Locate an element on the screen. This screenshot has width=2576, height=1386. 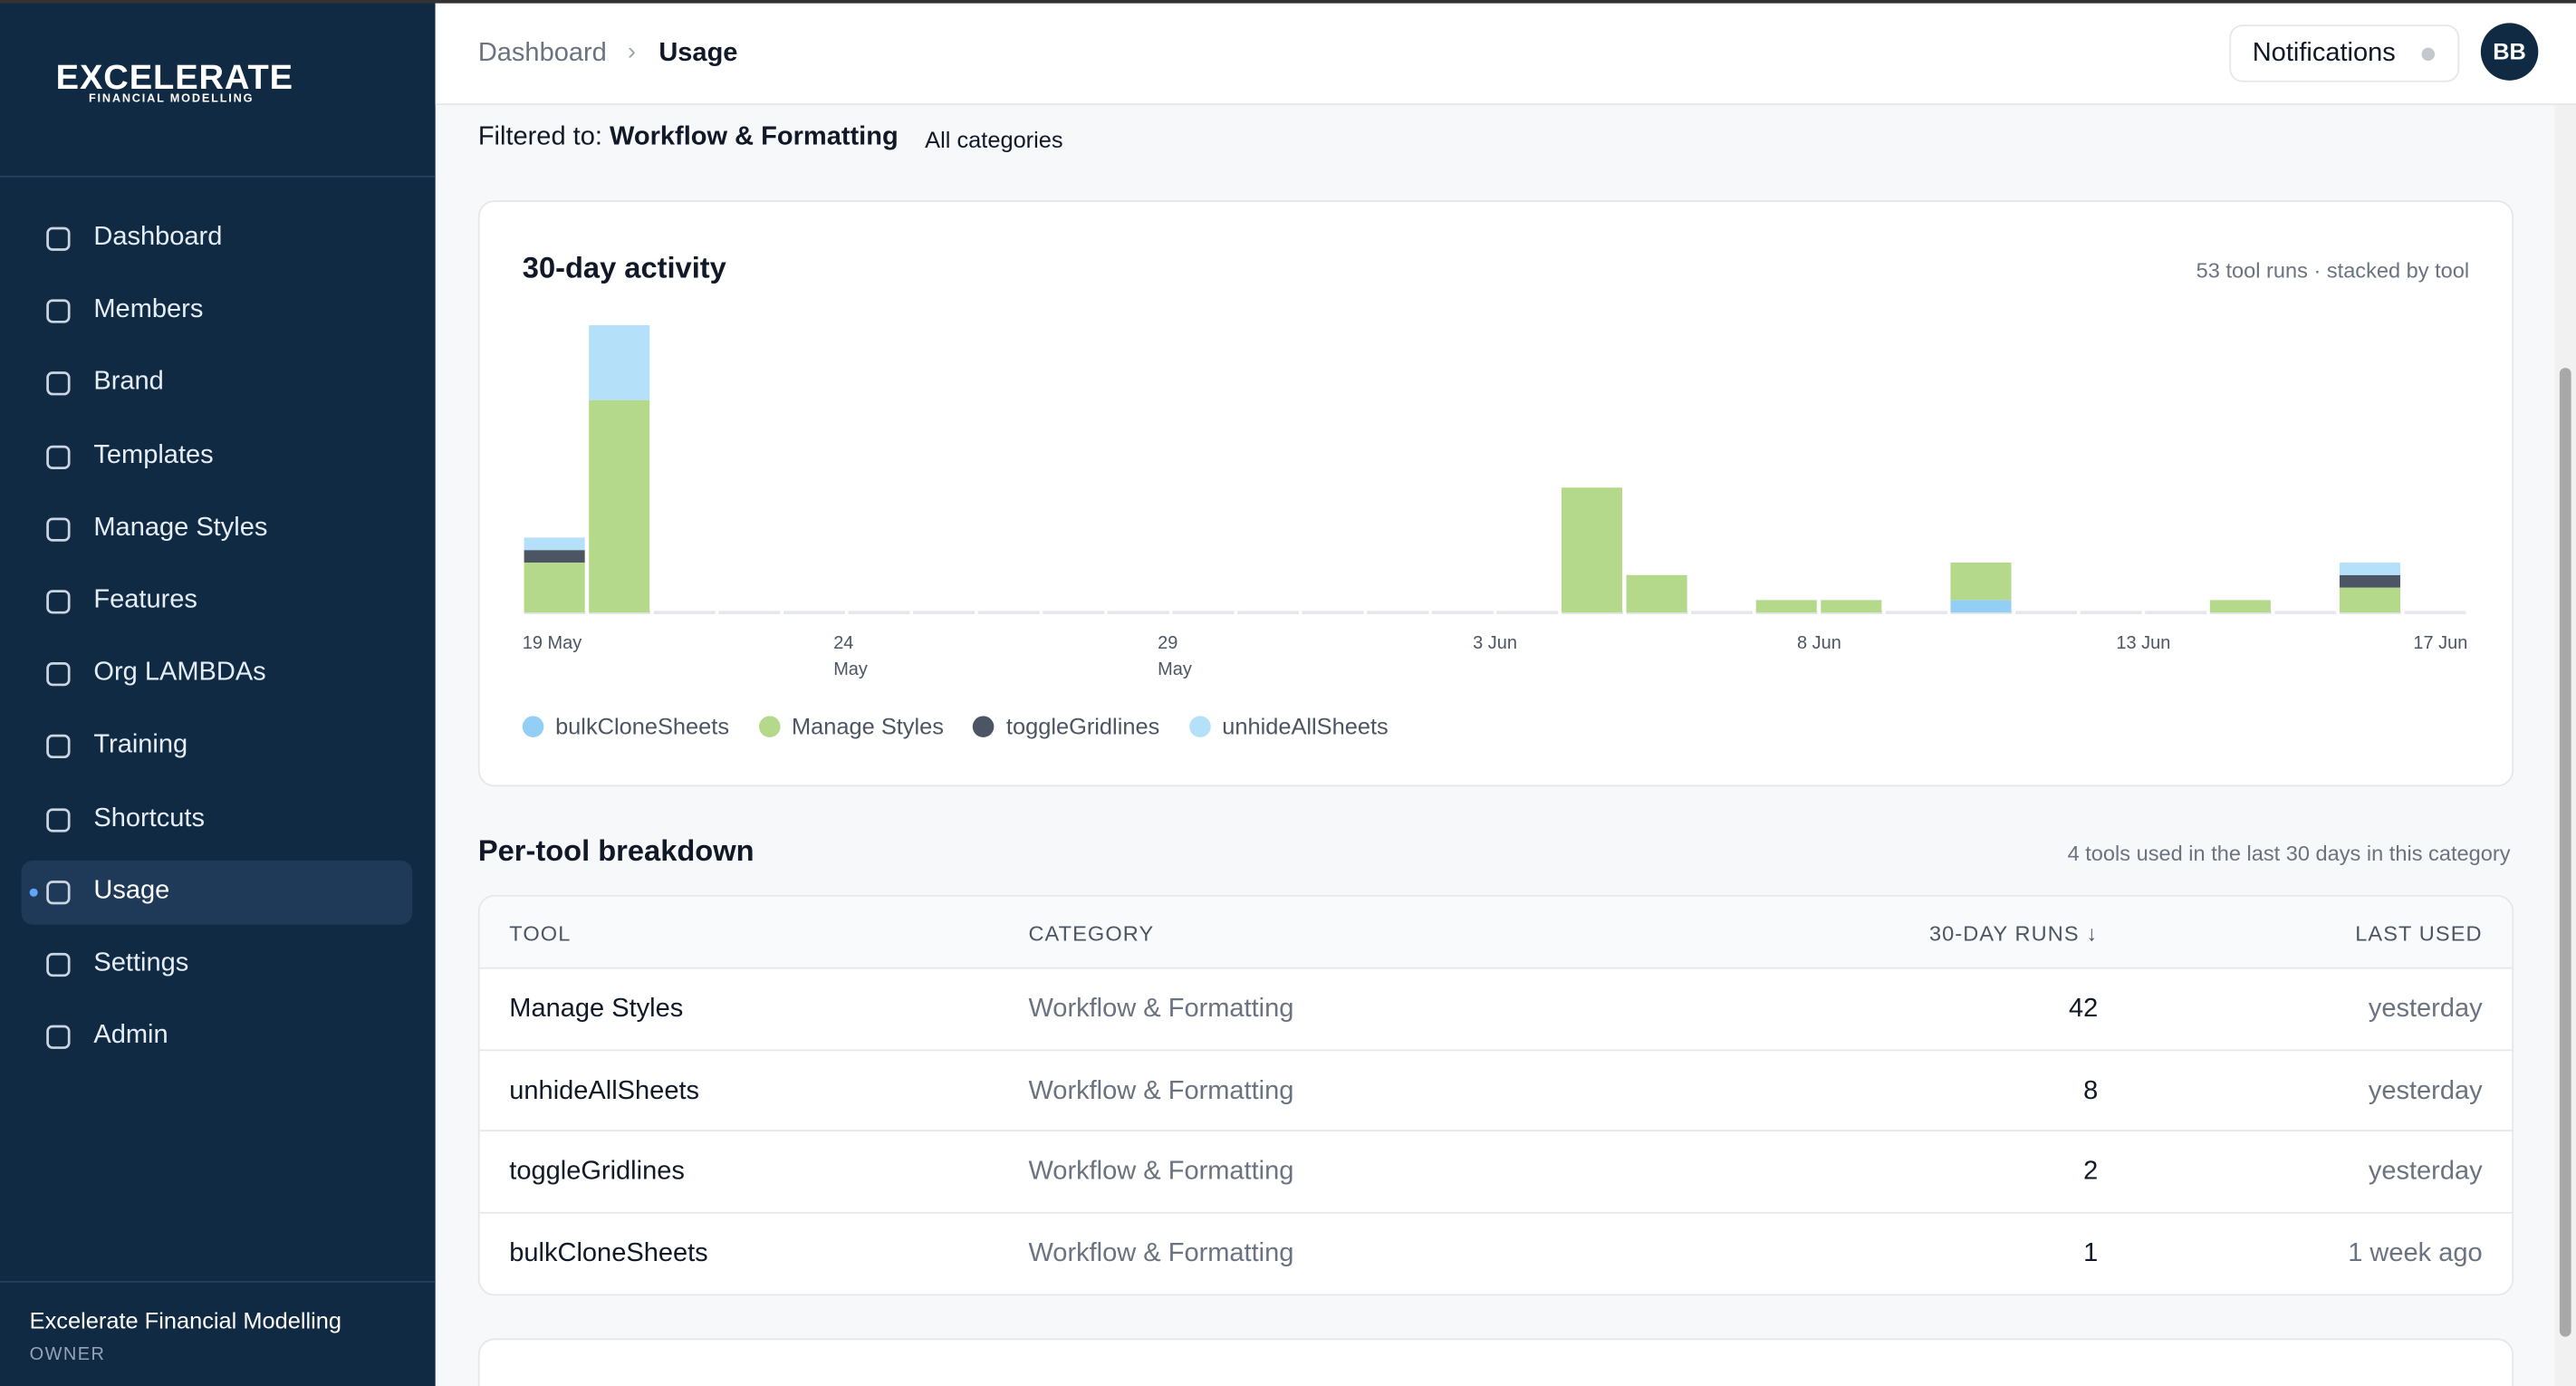
nav-item: Templates is located at coordinates (217, 457).